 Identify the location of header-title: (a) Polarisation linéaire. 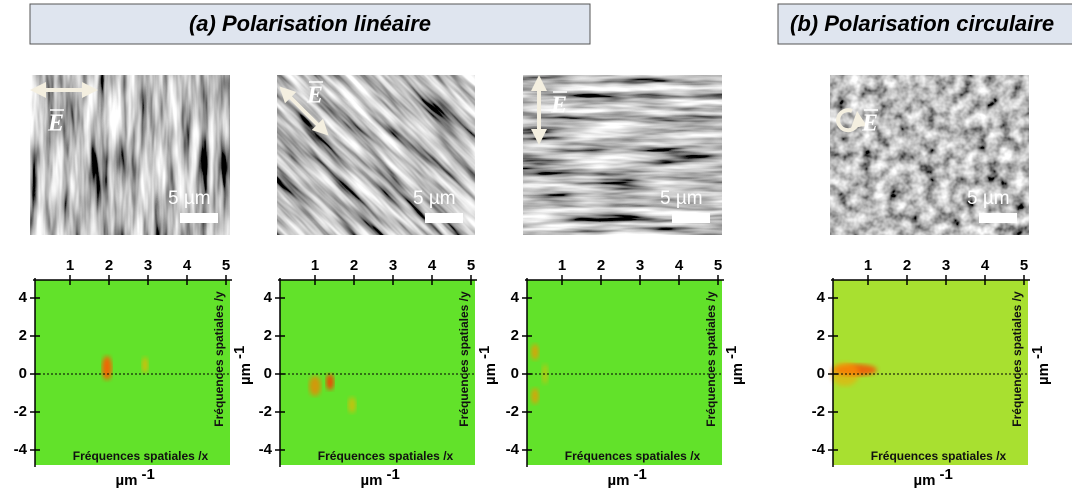
(310, 23).